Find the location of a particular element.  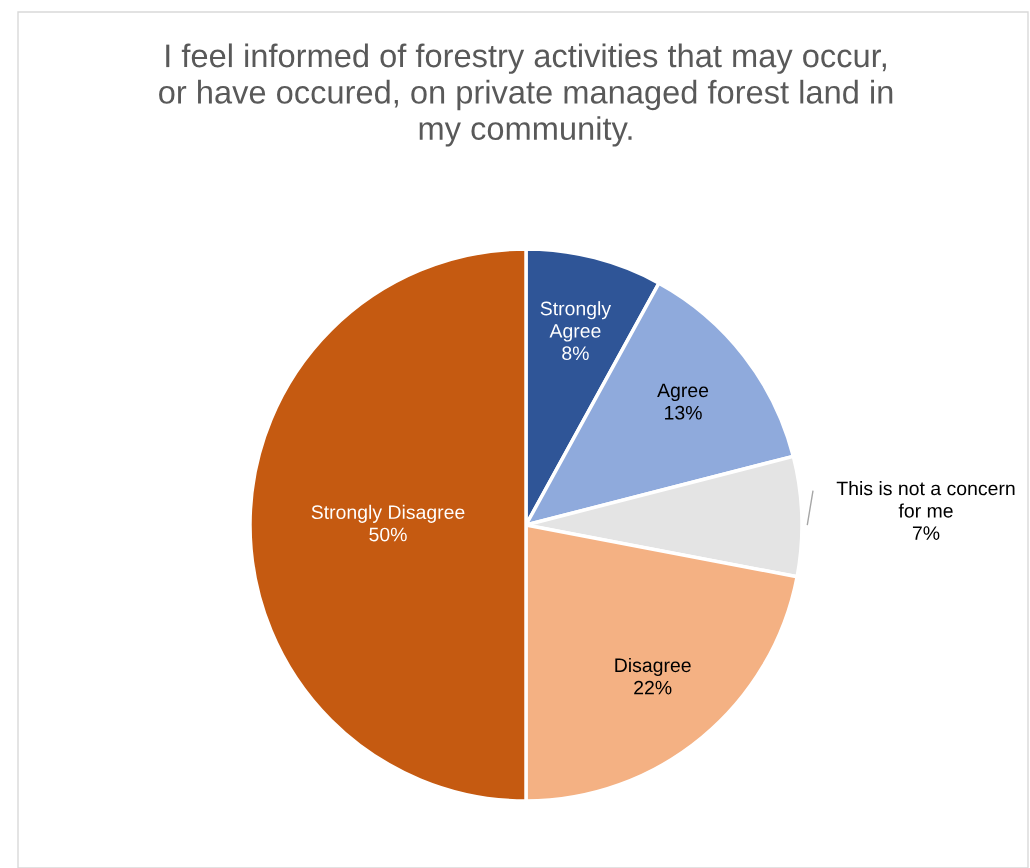

slice-label: This is not a concern for me is located at coordinates (925, 499).